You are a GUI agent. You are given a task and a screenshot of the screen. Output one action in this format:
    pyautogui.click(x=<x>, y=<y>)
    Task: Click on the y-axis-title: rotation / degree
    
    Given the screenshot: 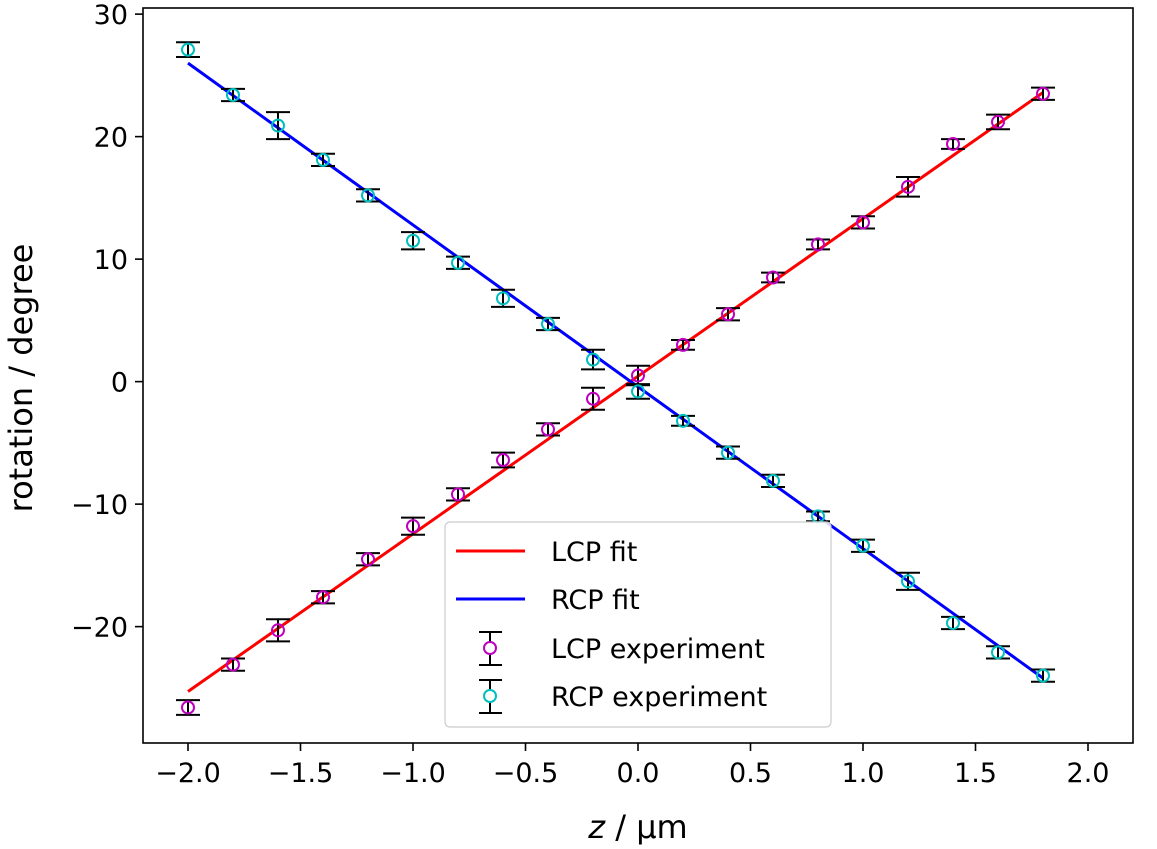 What is the action you would take?
    pyautogui.click(x=21, y=378)
    